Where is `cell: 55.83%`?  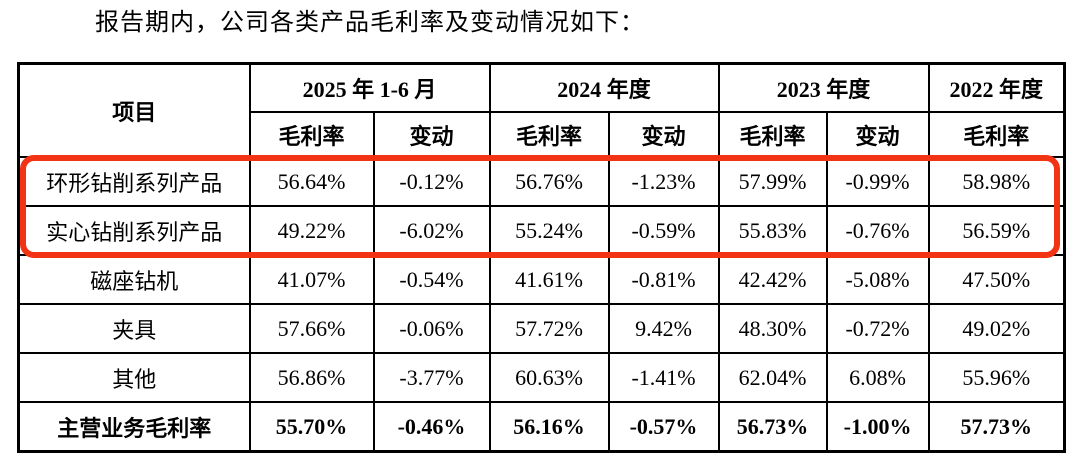 cell: 55.83% is located at coordinates (772, 230).